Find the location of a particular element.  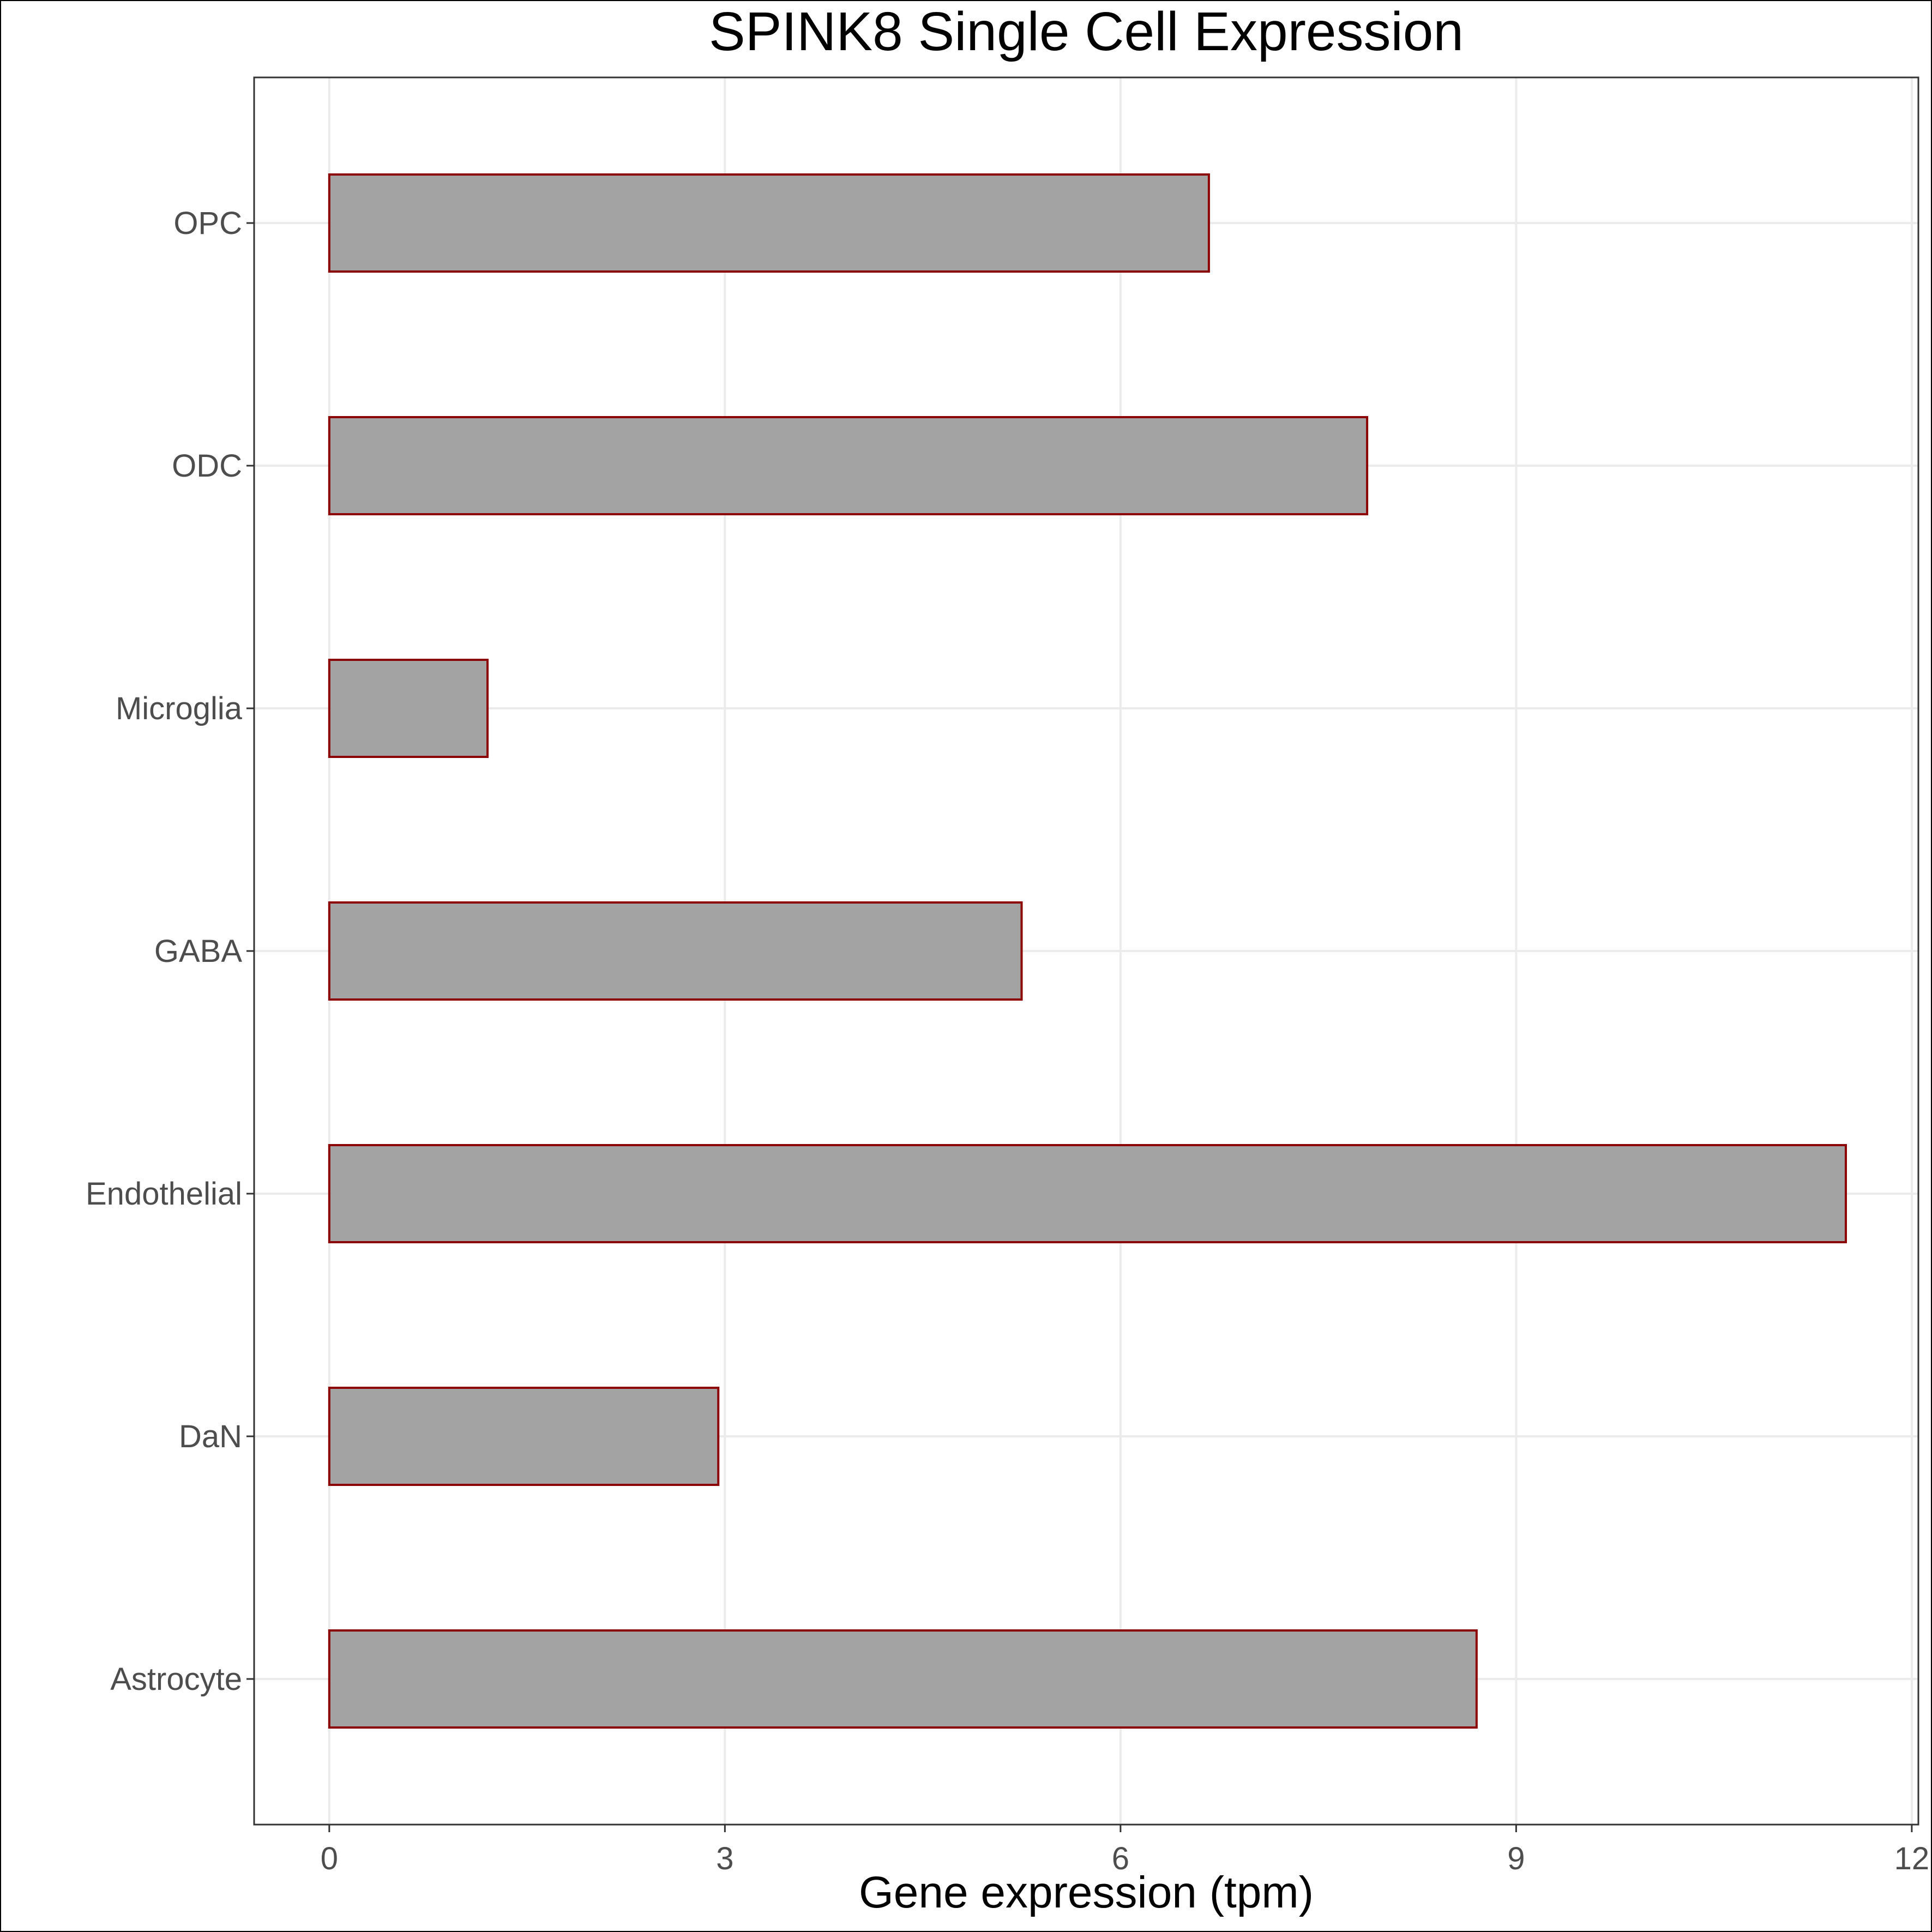

x-tick-label: 3 is located at coordinates (724, 1858).